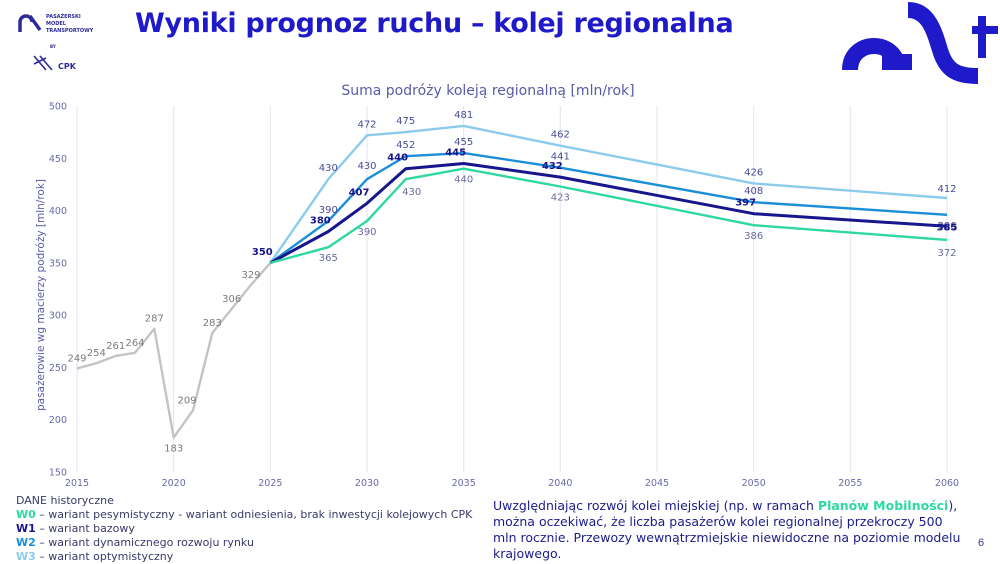 The height and width of the screenshot is (564, 1000). Describe the element at coordinates (53, 46) in the screenshot. I see `logo-by: BY` at that location.